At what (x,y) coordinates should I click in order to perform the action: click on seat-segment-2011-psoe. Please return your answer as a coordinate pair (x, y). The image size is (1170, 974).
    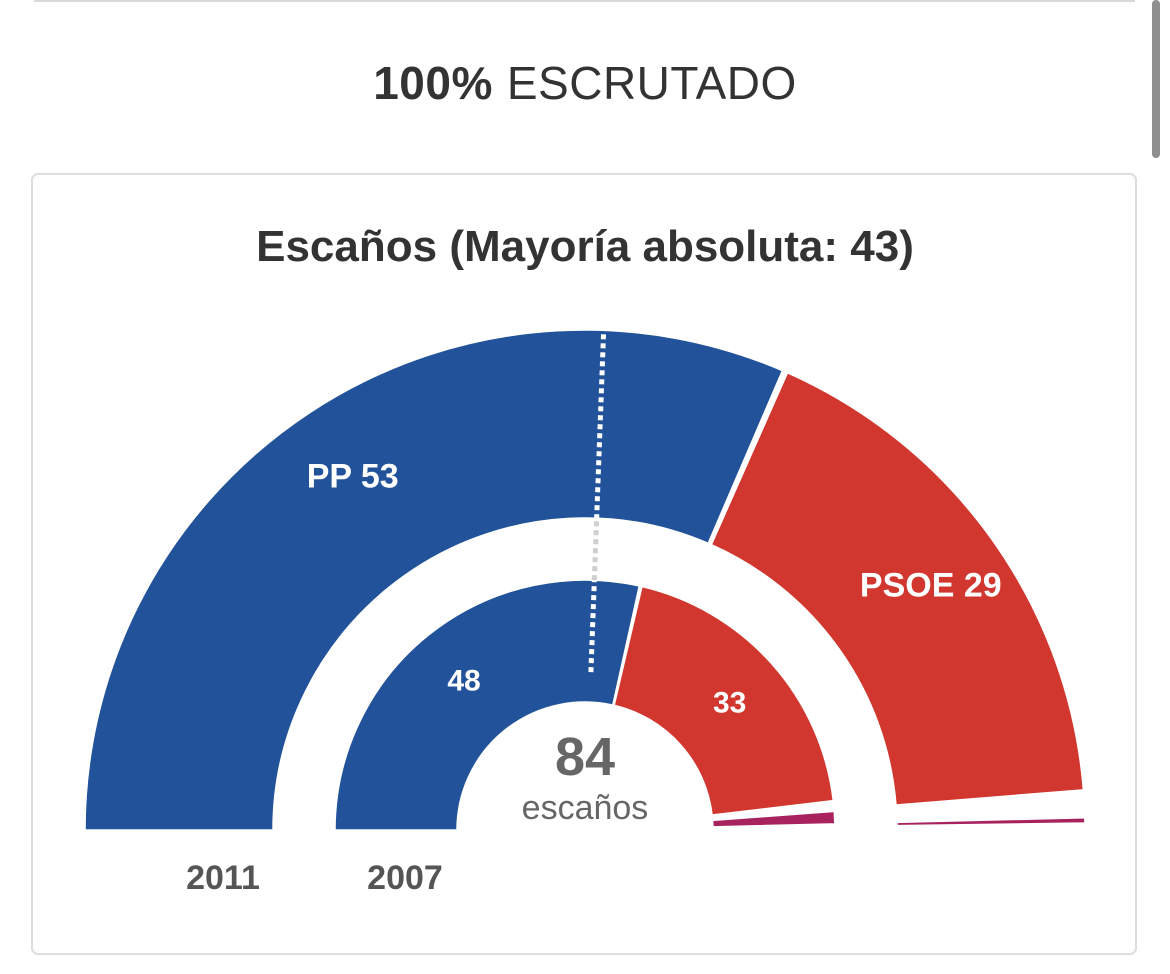
    Looking at the image, I should click on (897, 589).